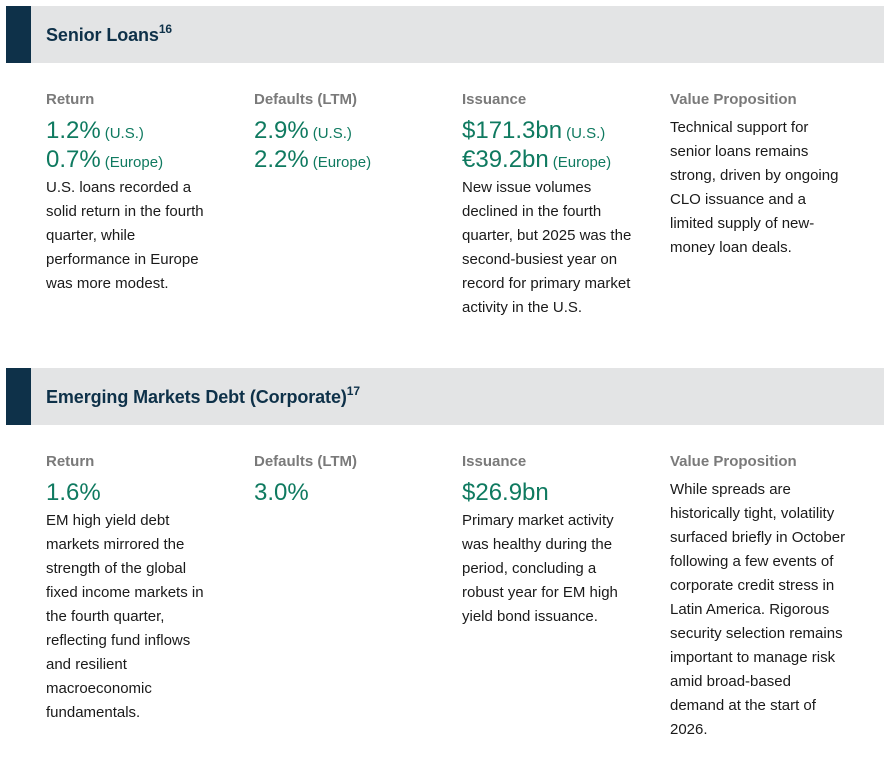 The height and width of the screenshot is (758, 892). Describe the element at coordinates (505, 492) in the screenshot. I see `issuance-value: $26.9bn` at that location.